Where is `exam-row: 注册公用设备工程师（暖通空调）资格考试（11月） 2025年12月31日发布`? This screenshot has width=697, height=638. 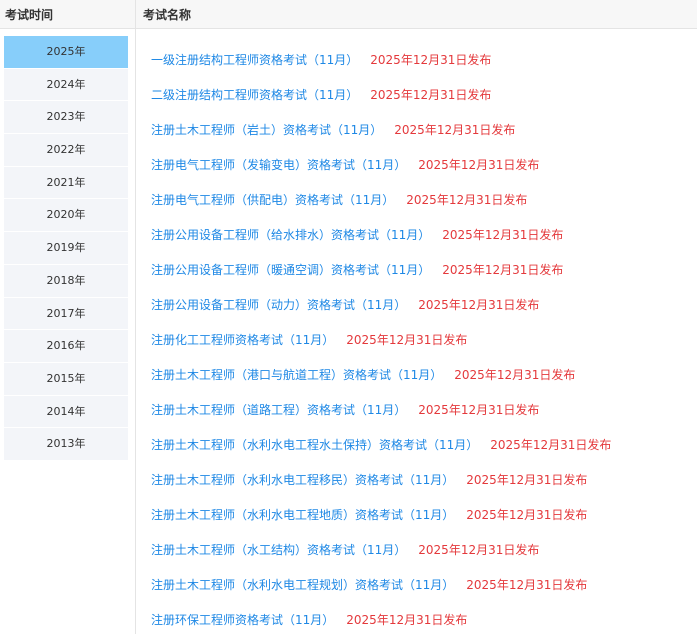
exam-row: 注册公用设备工程师（暖通空调）资格考试（11月） 2025年12月31日发布 is located at coordinates (381, 270).